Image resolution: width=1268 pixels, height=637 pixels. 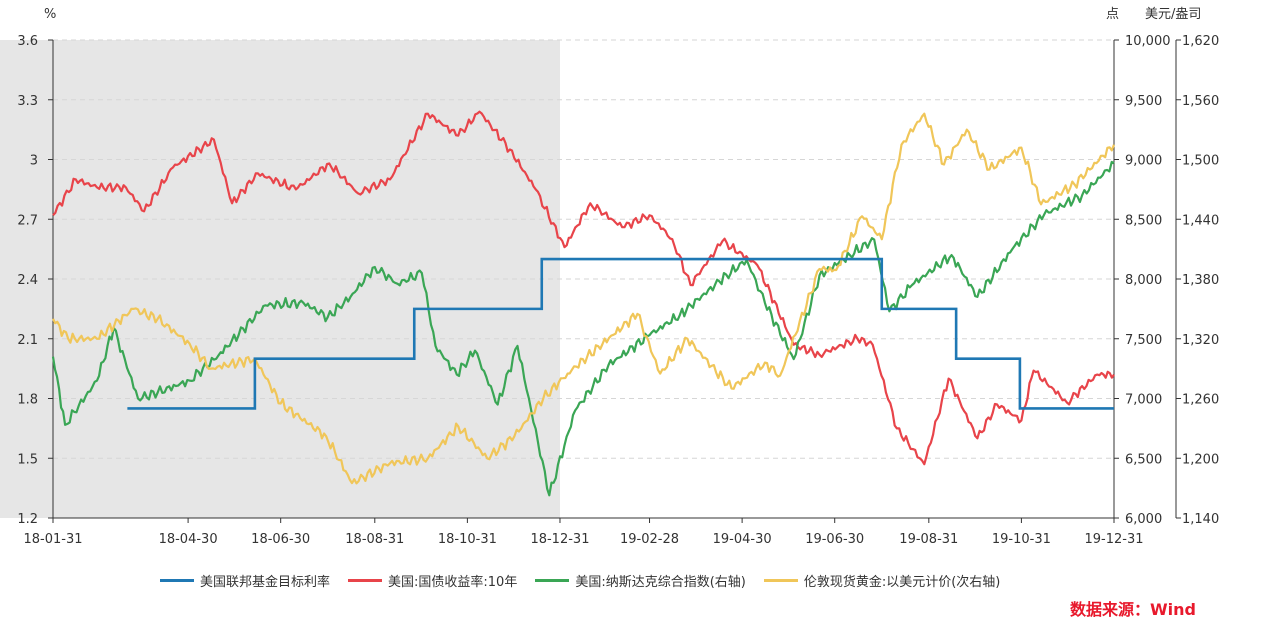 I want to click on right2-axis-tick-label: 1,560, so click(x=1200, y=101).